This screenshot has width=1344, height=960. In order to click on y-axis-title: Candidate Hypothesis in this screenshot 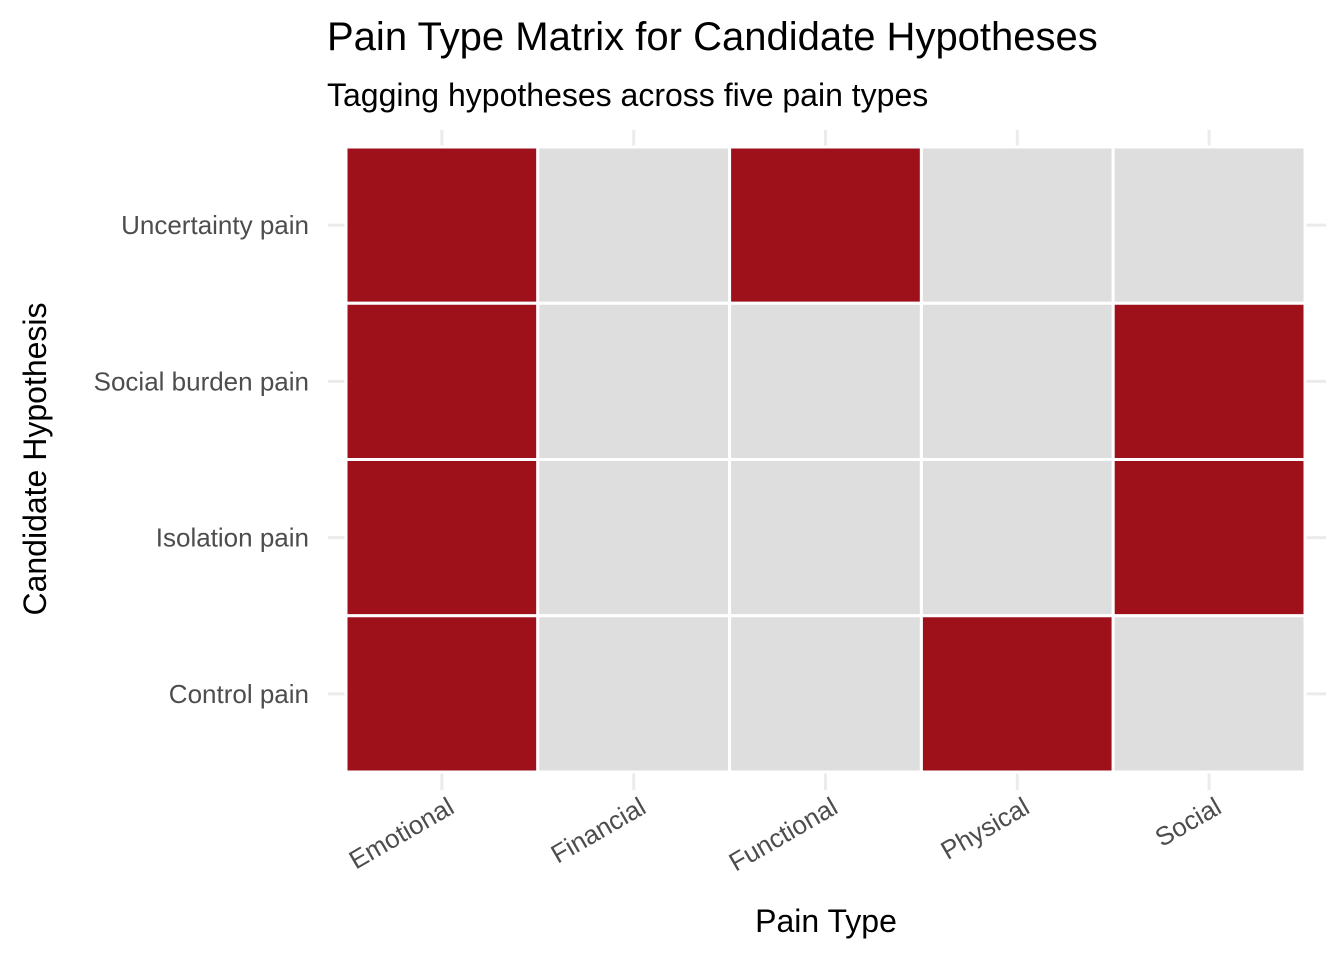, I will do `click(35, 458)`.